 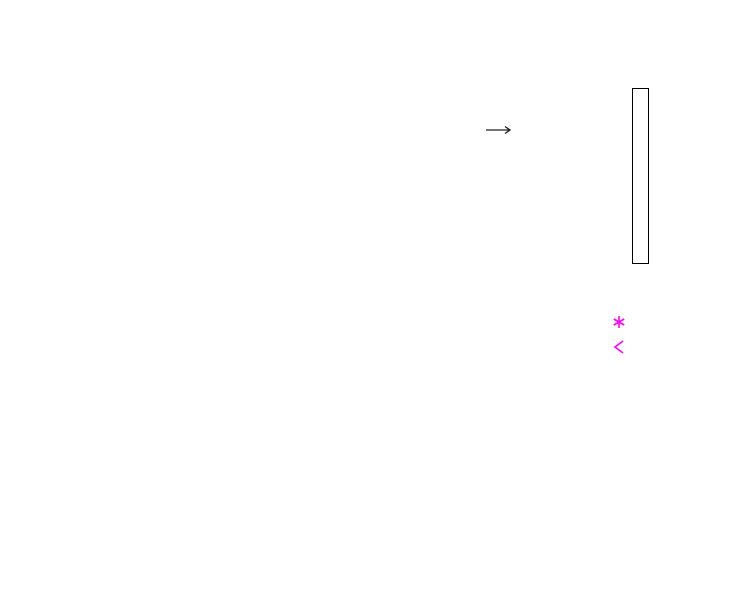 I want to click on velocity-scale-arrow-icon, so click(x=499, y=130).